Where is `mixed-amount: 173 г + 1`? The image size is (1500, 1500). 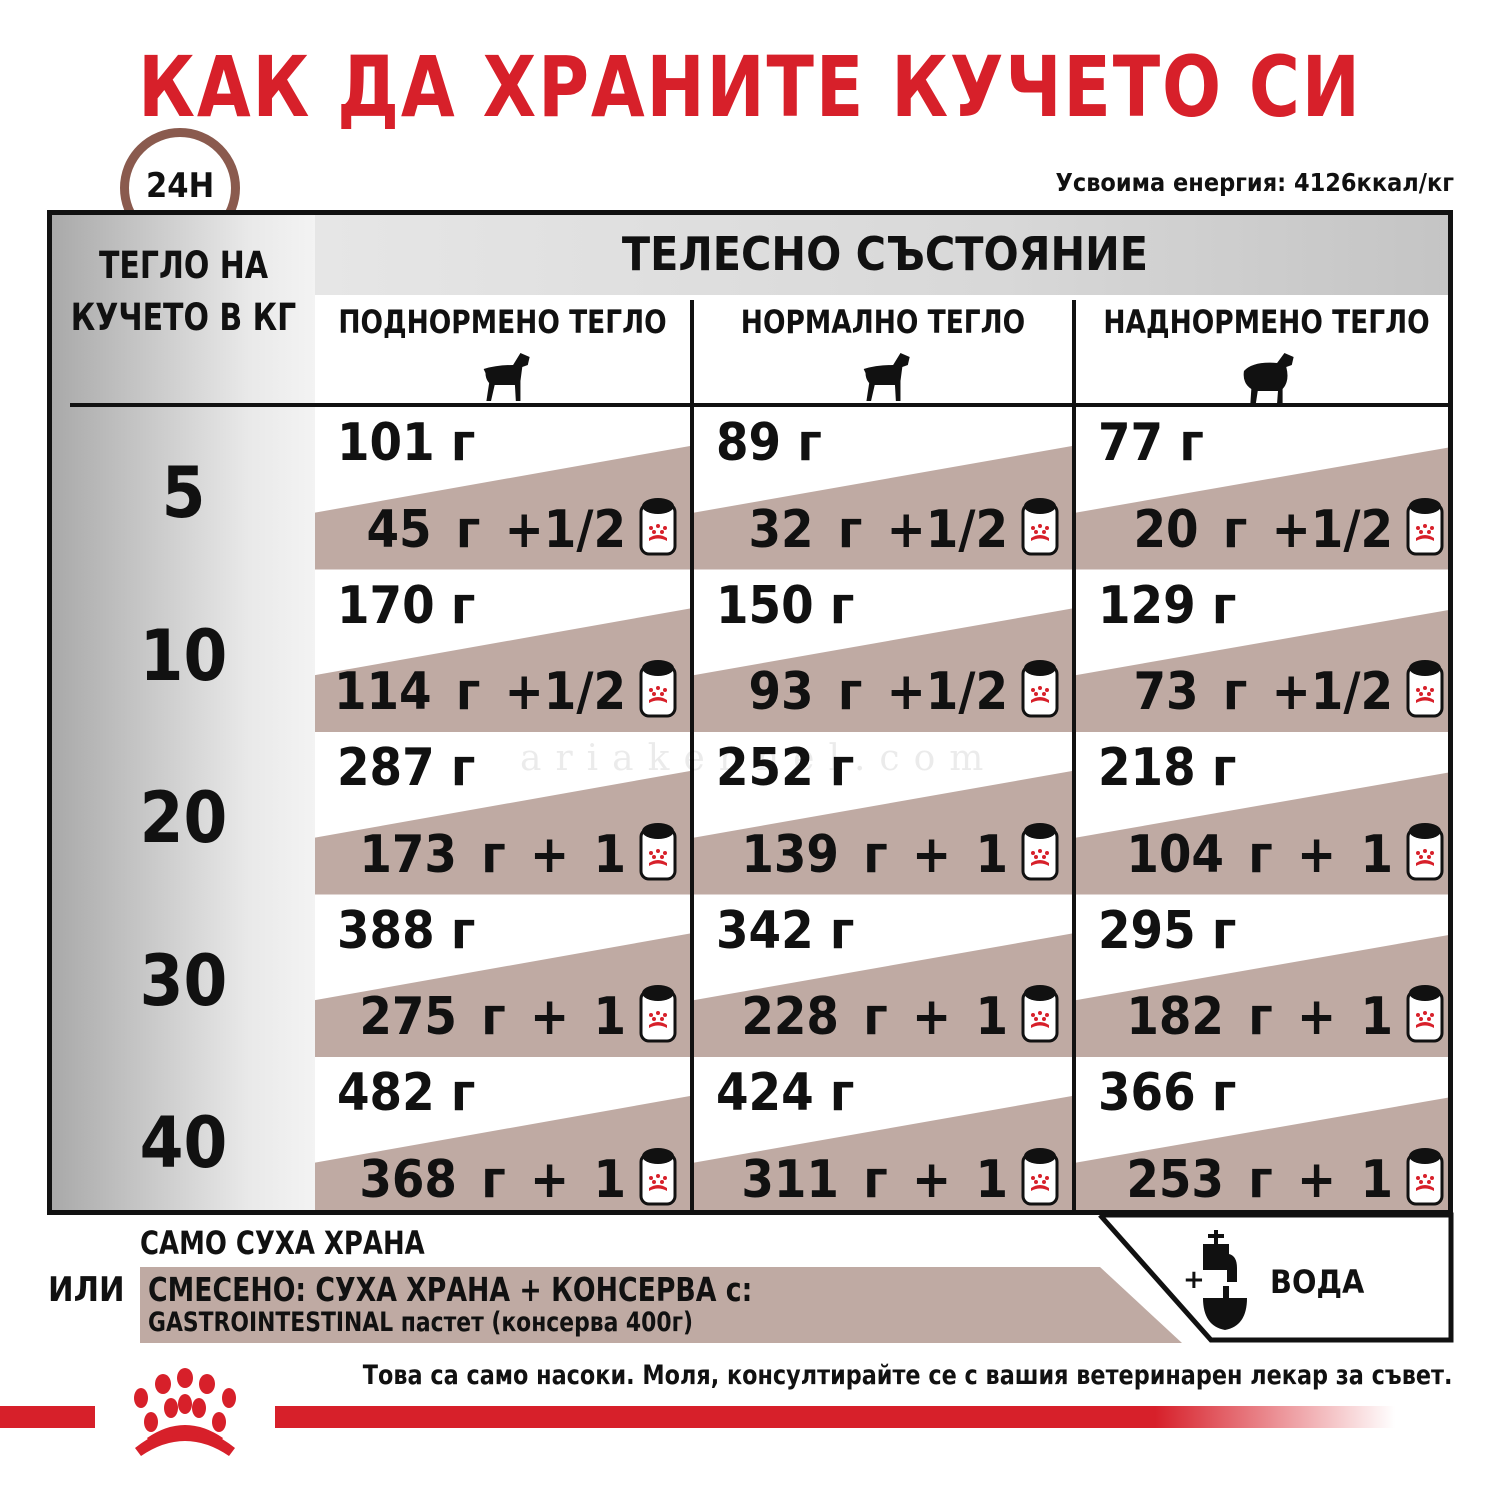 mixed-amount: 173 г + 1 is located at coordinates (492, 854).